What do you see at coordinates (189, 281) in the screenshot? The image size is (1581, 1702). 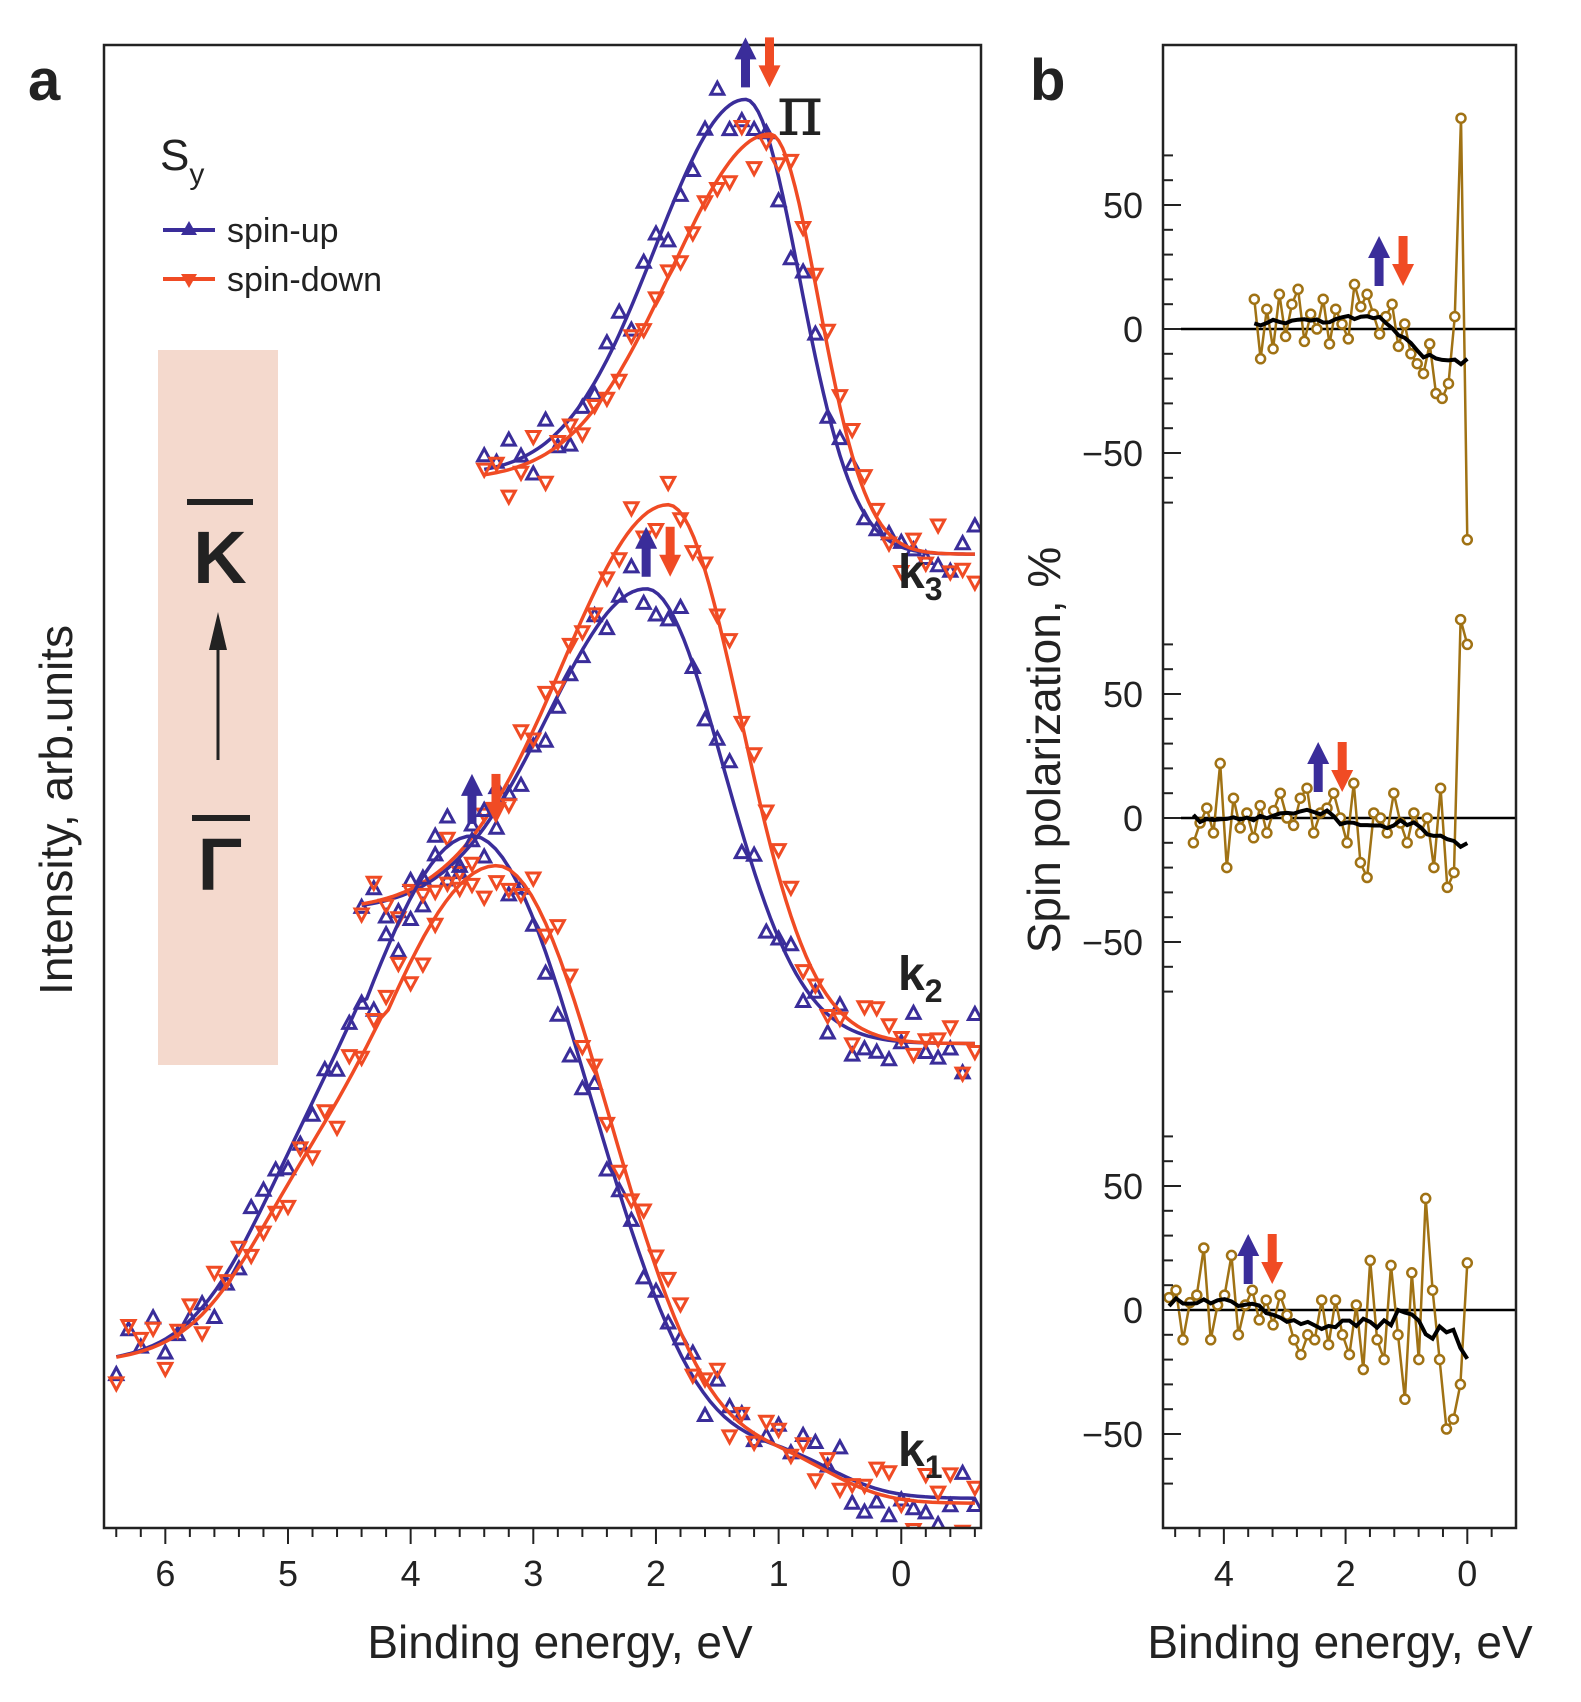 I see `legend-spin-down-marker` at bounding box center [189, 281].